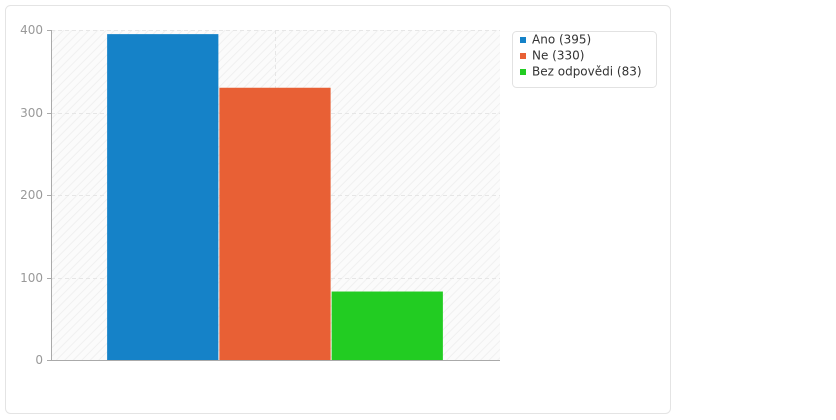  What do you see at coordinates (31, 195) in the screenshot?
I see `y-tick-label: 200` at bounding box center [31, 195].